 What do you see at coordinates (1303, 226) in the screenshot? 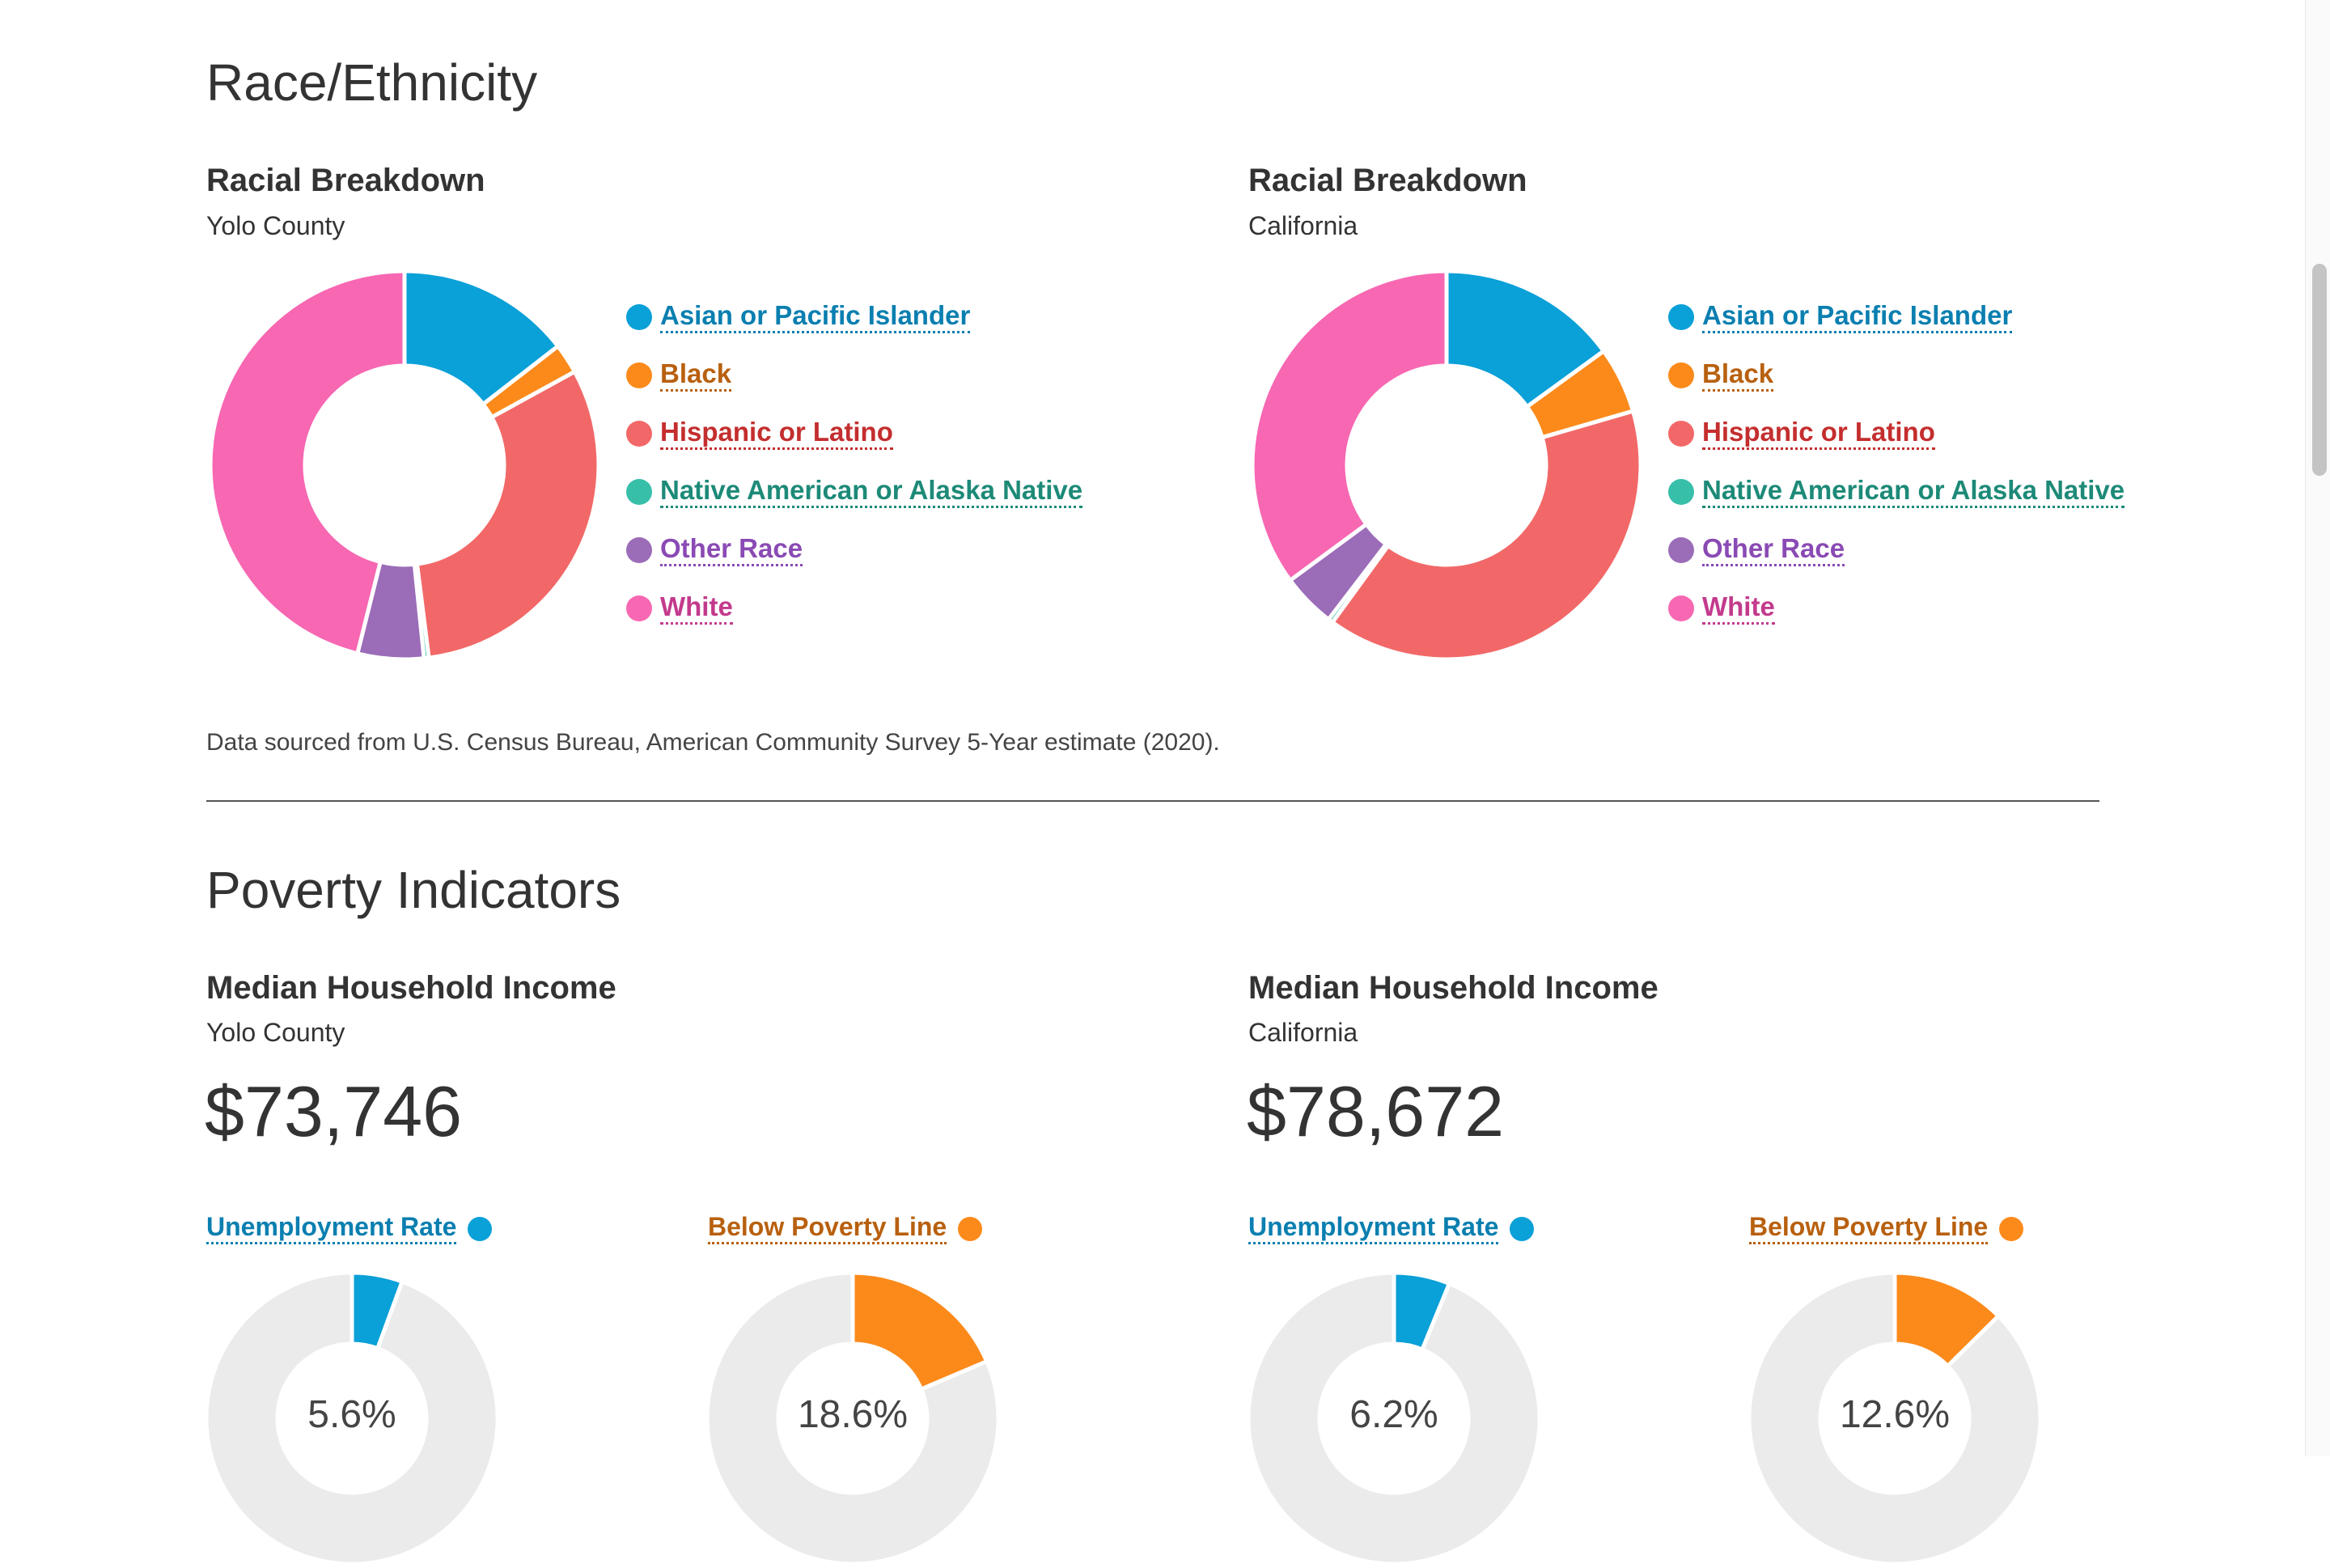
I see `chart-subtitle-ca-race: California` at bounding box center [1303, 226].